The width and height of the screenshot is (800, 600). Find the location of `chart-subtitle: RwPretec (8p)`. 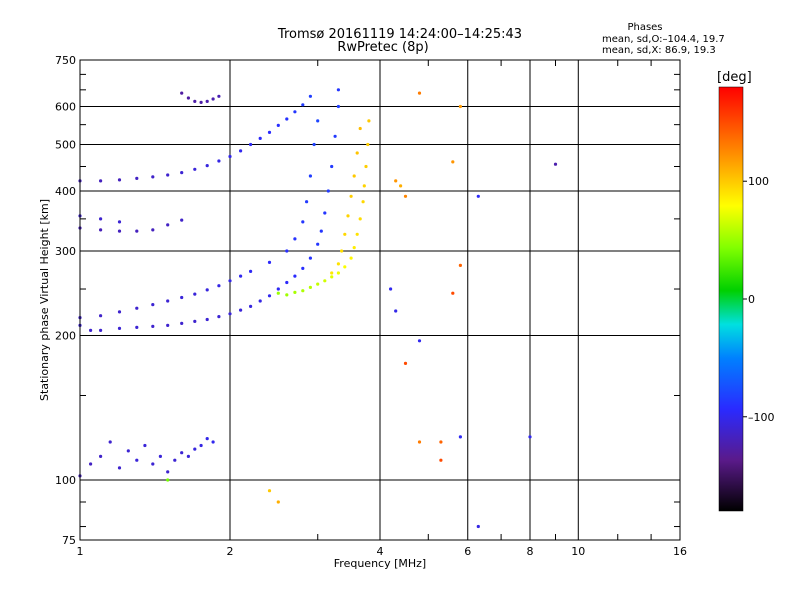

chart-subtitle: RwPretec (8p) is located at coordinates (383, 47).